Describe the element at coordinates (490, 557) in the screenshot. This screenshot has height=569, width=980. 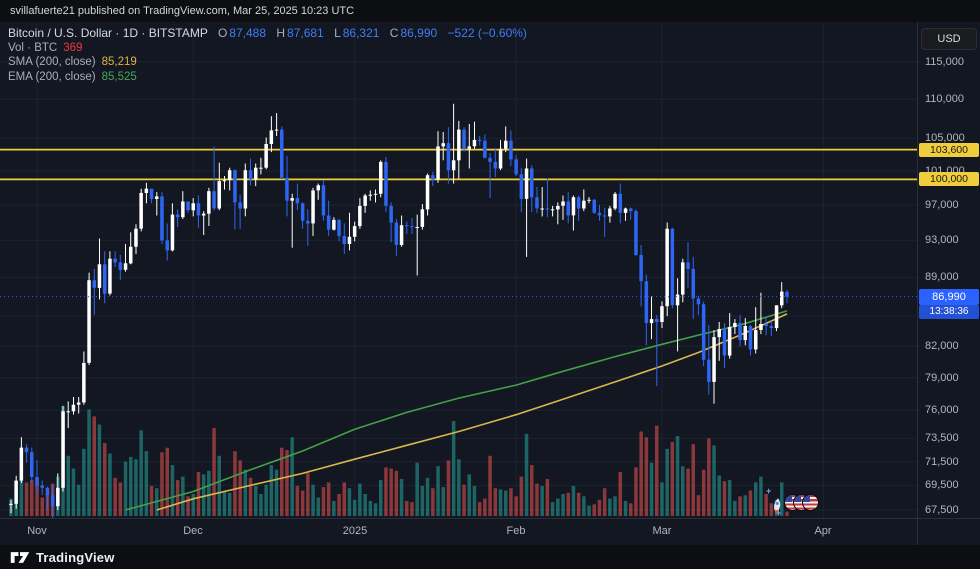
I see `footer-bar: TradingView` at that location.